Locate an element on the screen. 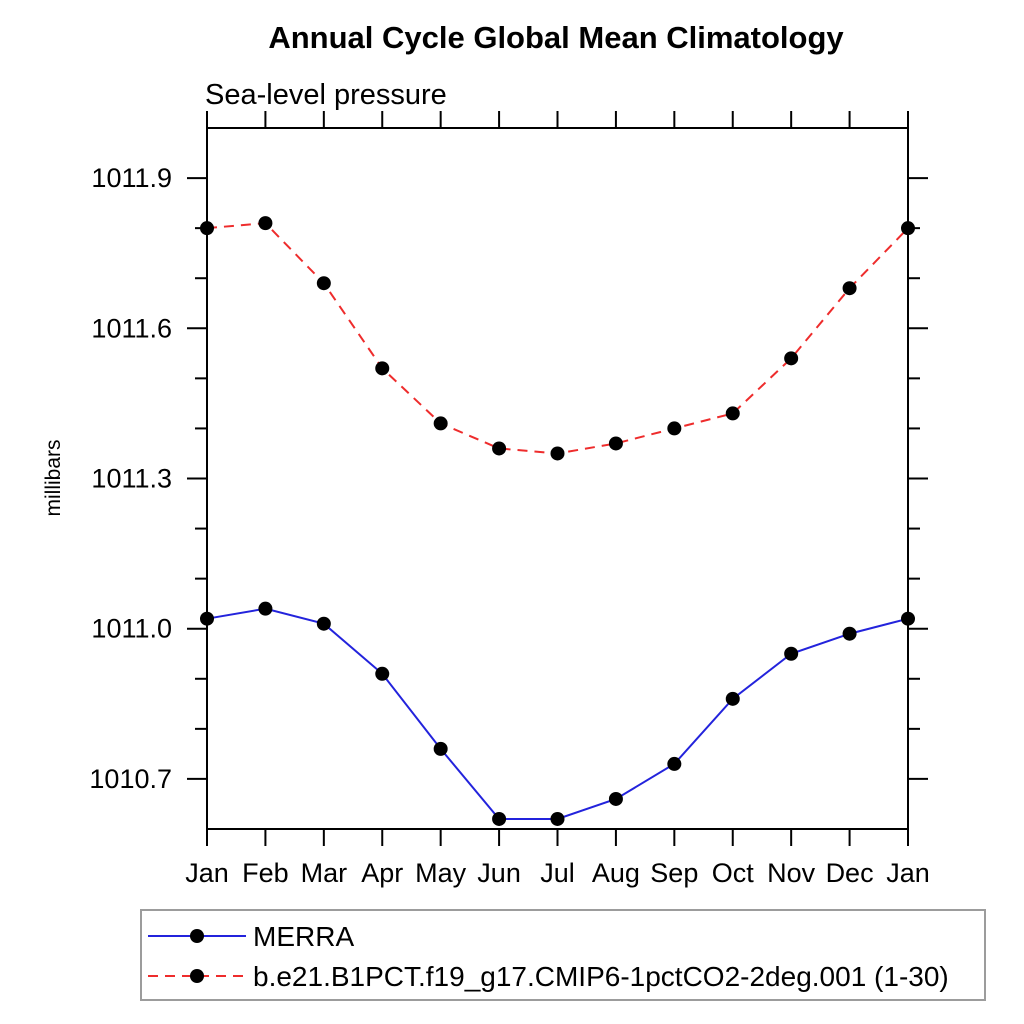 The image size is (1024, 1024). chart-subtitle: Sea-level pressure is located at coordinates (326, 95).